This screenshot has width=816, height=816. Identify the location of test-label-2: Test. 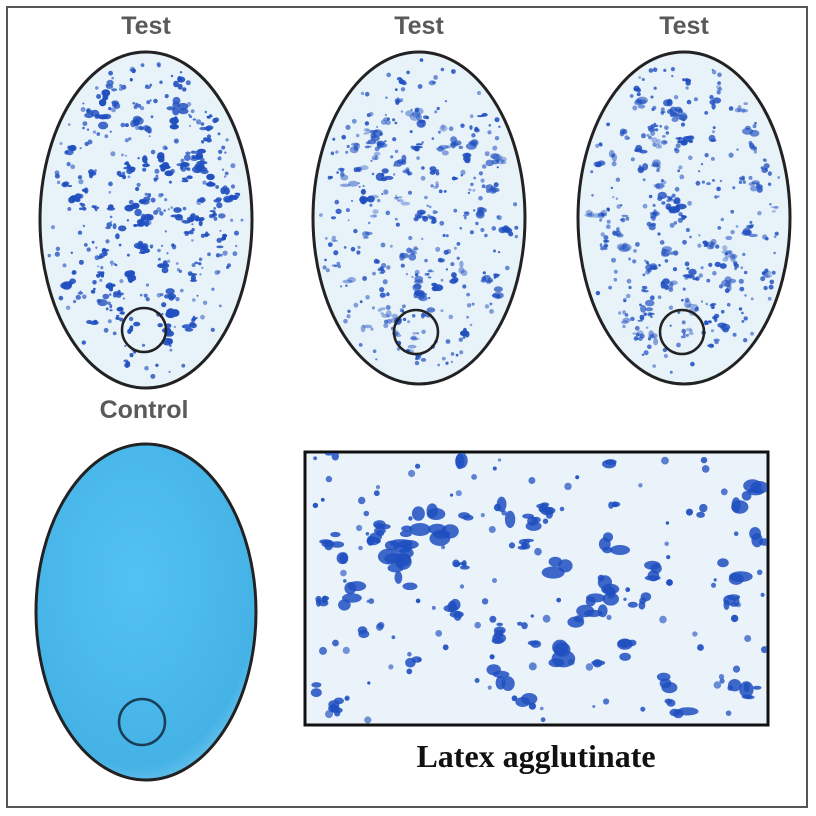
(419, 26).